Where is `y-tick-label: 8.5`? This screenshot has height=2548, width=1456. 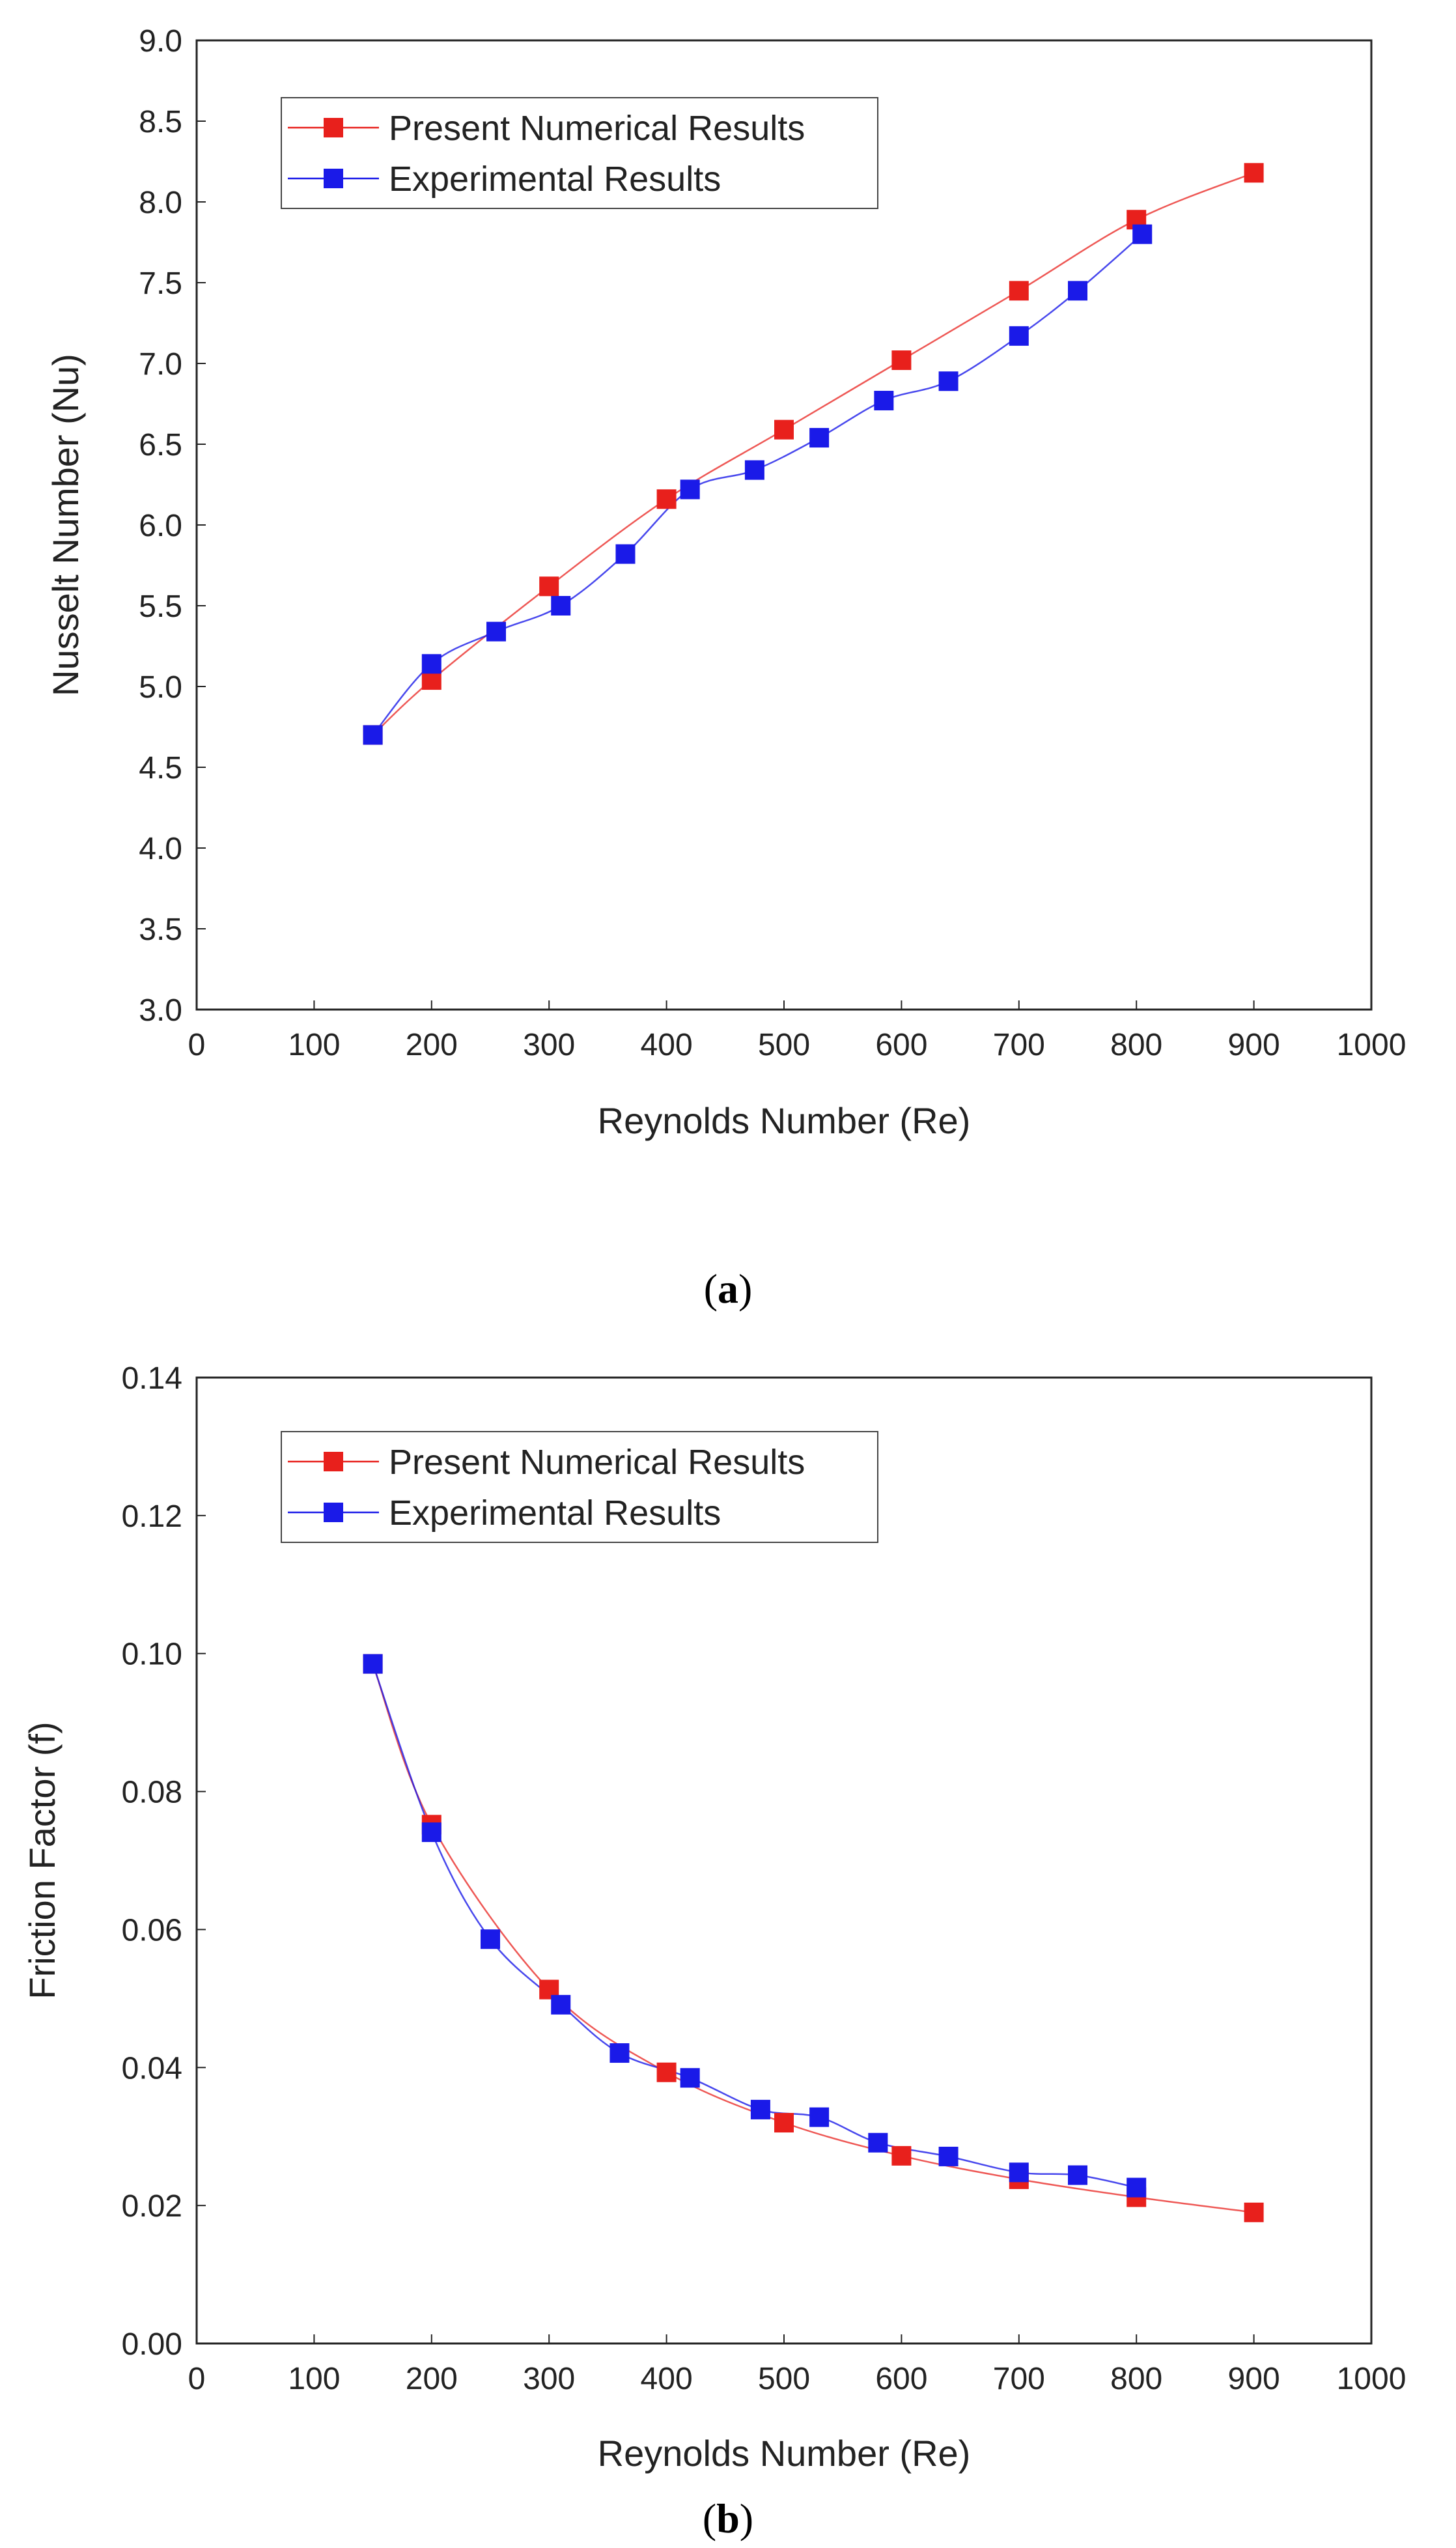 y-tick-label: 8.5 is located at coordinates (160, 122).